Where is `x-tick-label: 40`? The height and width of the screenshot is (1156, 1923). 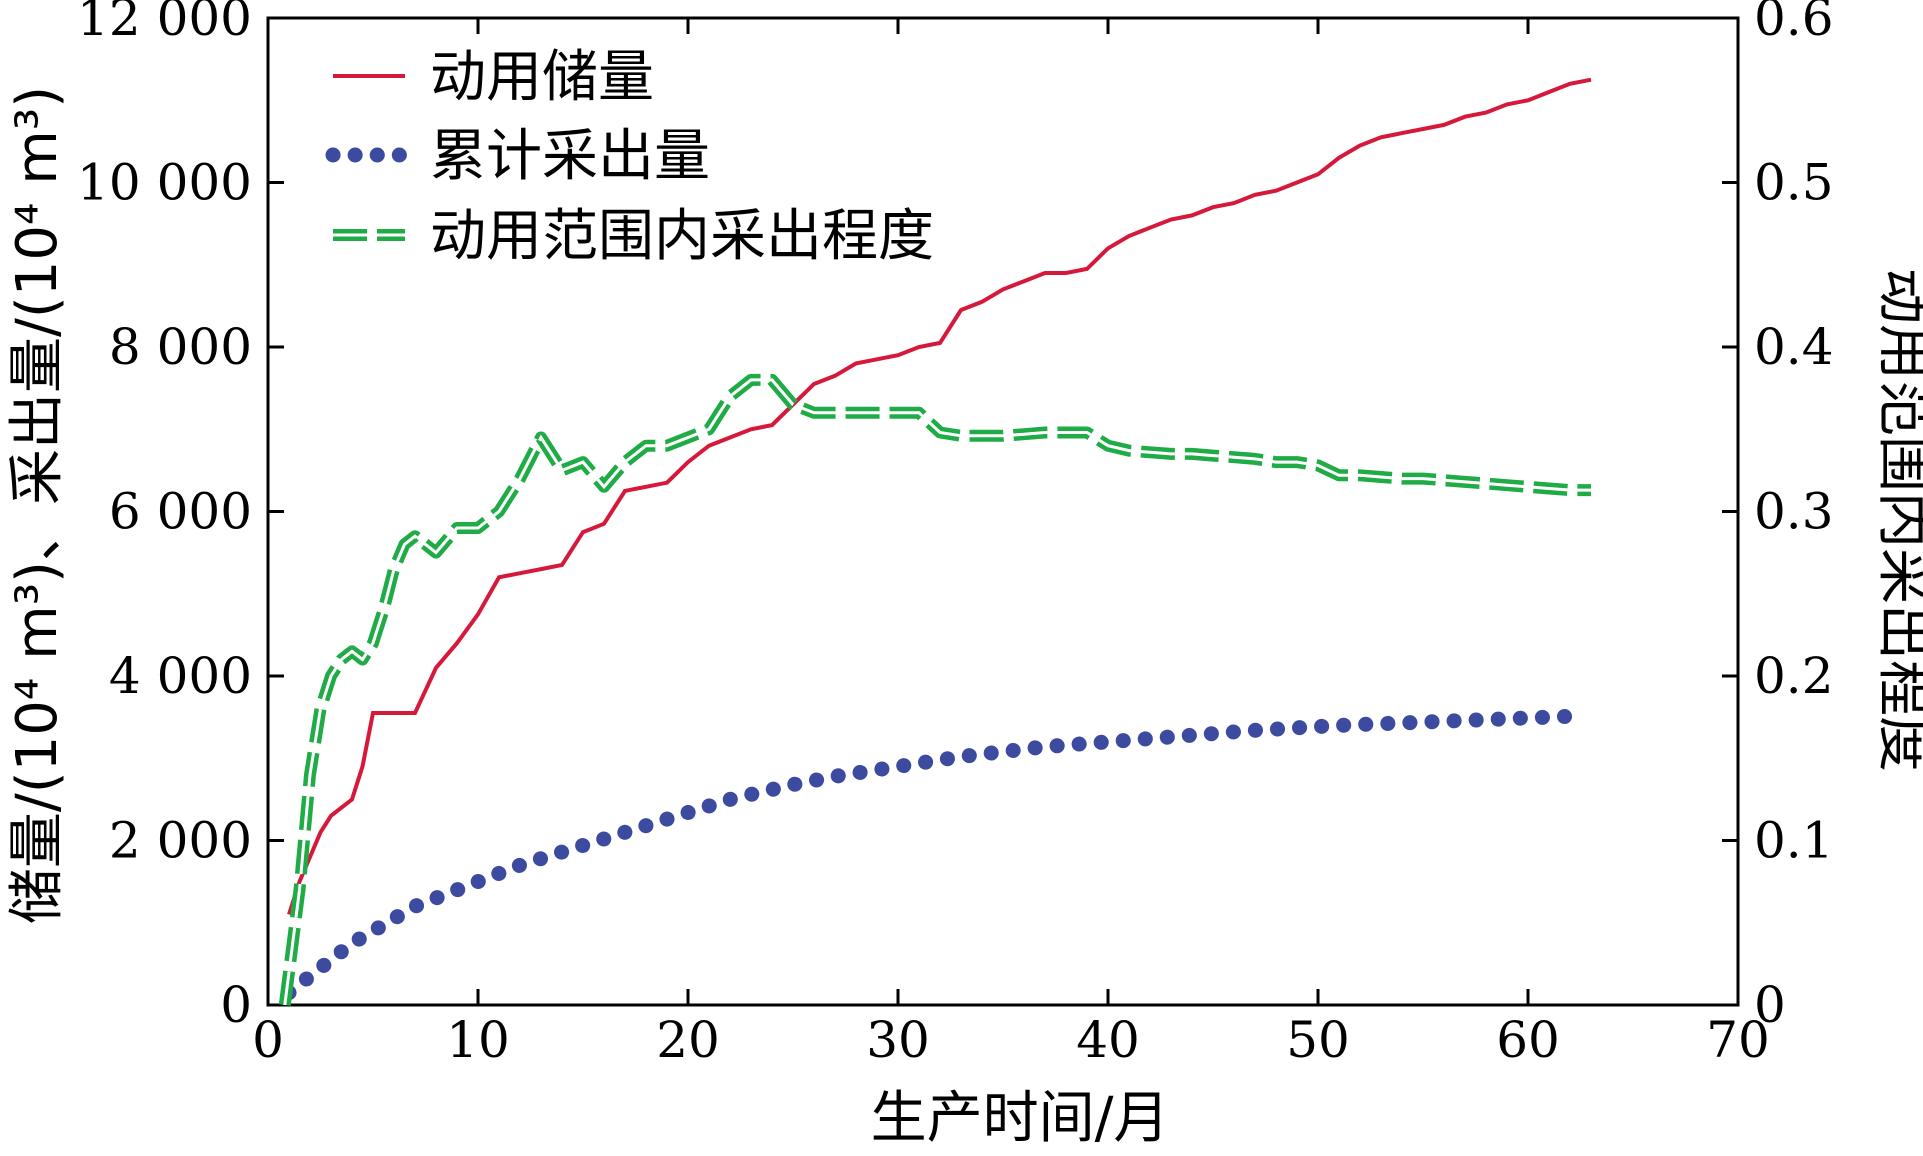 x-tick-label: 40 is located at coordinates (1108, 1040).